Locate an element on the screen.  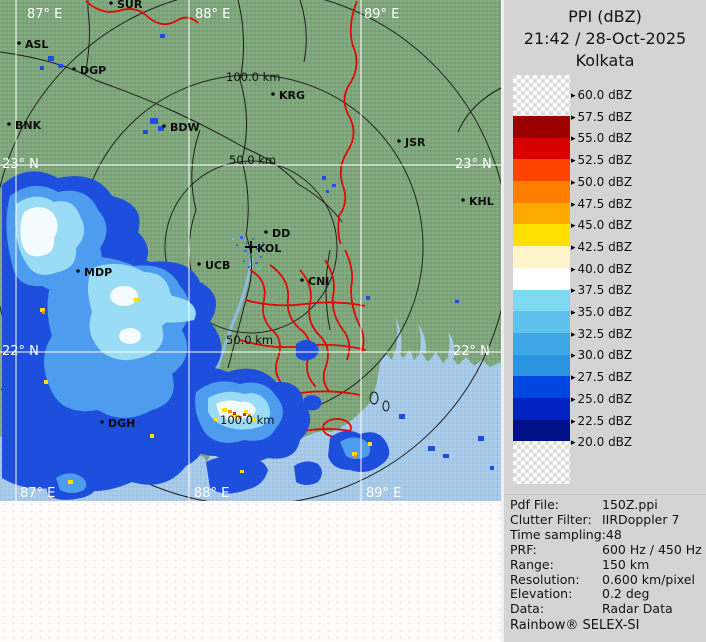
radar-site-marker is located at coordinates (251, 247).